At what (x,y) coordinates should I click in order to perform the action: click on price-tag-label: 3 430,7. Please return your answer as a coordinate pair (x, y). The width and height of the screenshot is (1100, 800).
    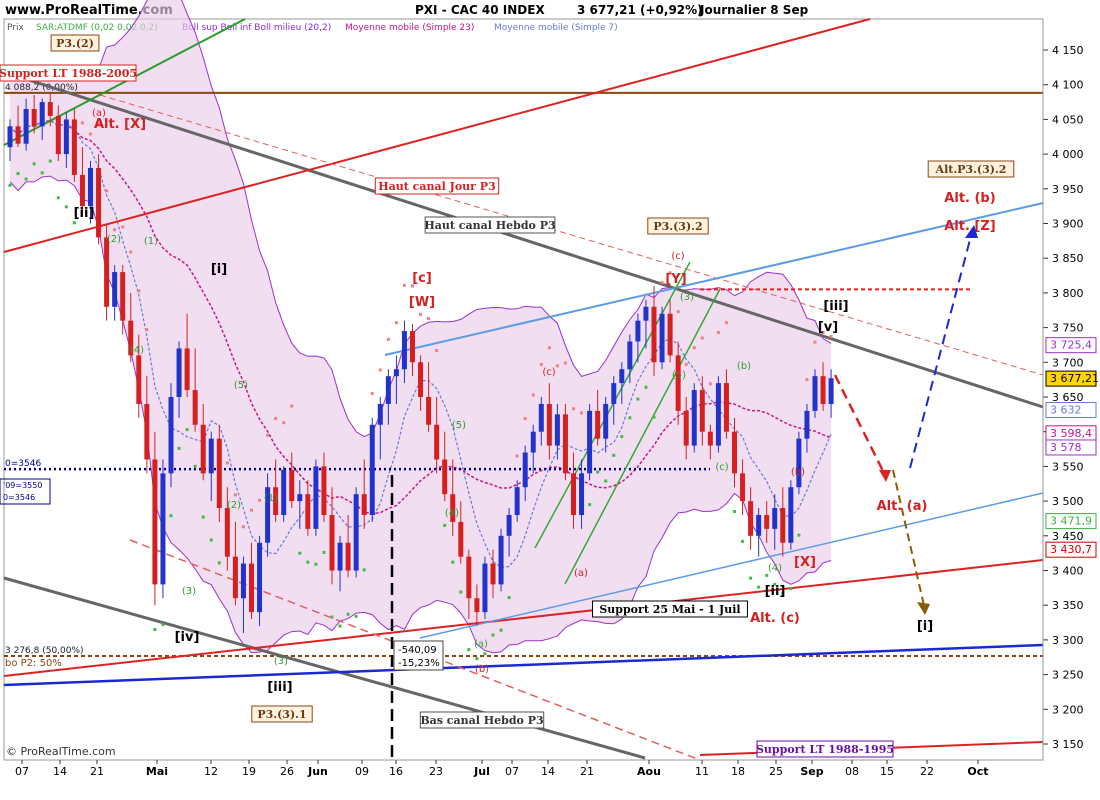
    Looking at the image, I should click on (1071, 549).